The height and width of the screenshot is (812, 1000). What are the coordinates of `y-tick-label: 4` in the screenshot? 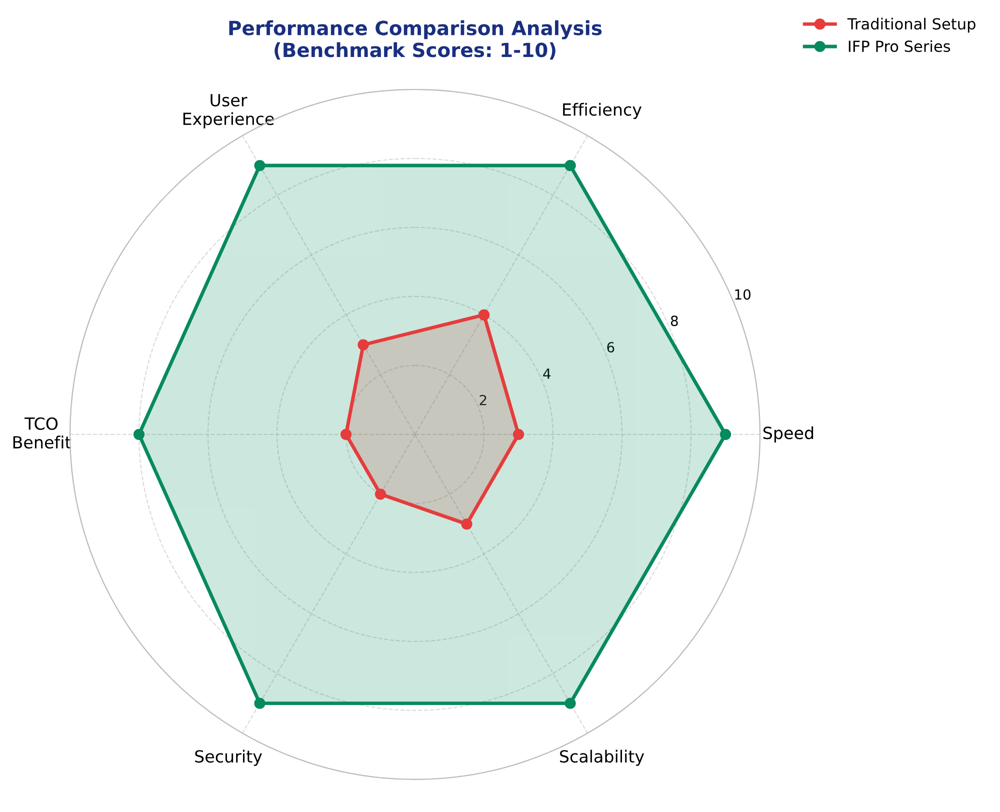 It's located at (547, 373).